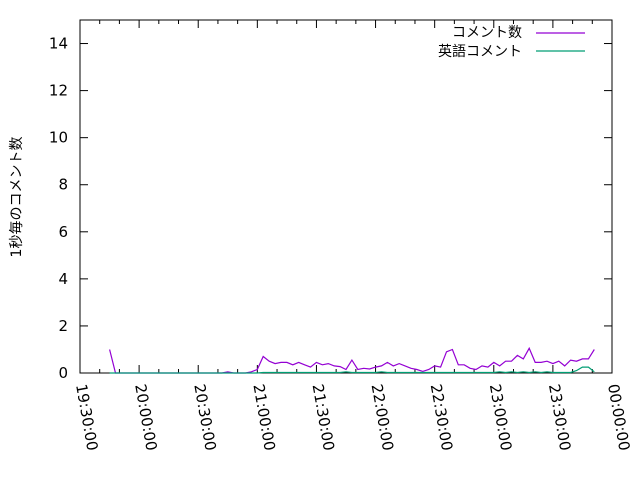  I want to click on legend-label-comments: コメント数, so click(487, 33).